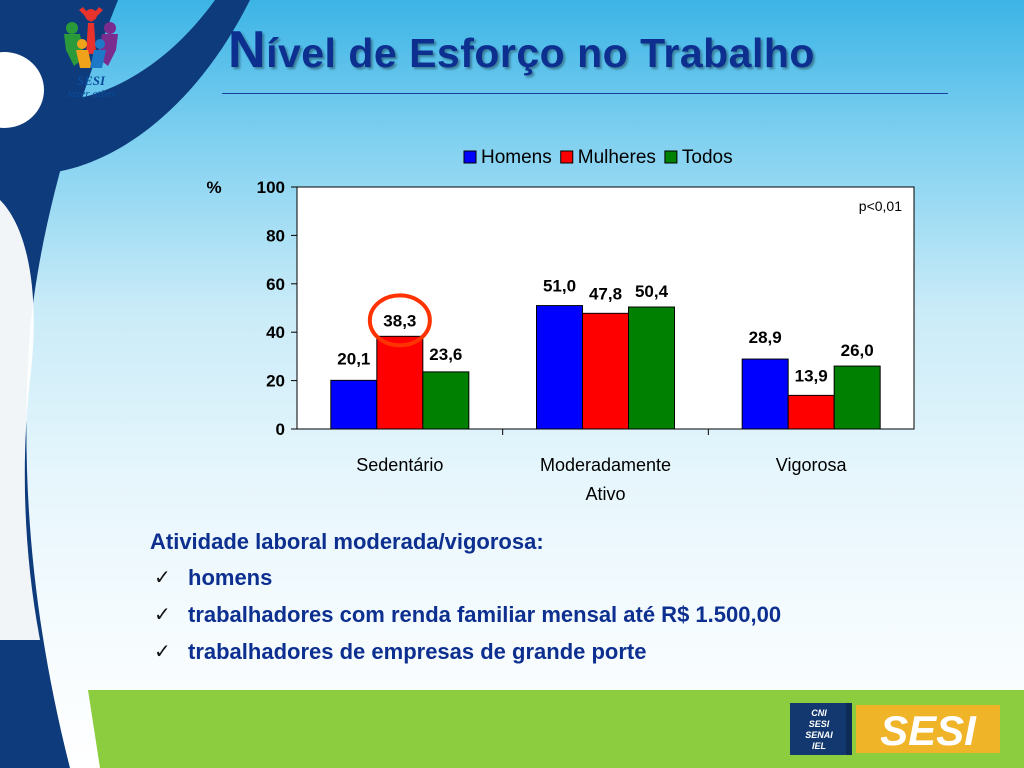 The height and width of the screenshot is (768, 1024). I want to click on footer-badge-line: IEL, so click(819, 746).